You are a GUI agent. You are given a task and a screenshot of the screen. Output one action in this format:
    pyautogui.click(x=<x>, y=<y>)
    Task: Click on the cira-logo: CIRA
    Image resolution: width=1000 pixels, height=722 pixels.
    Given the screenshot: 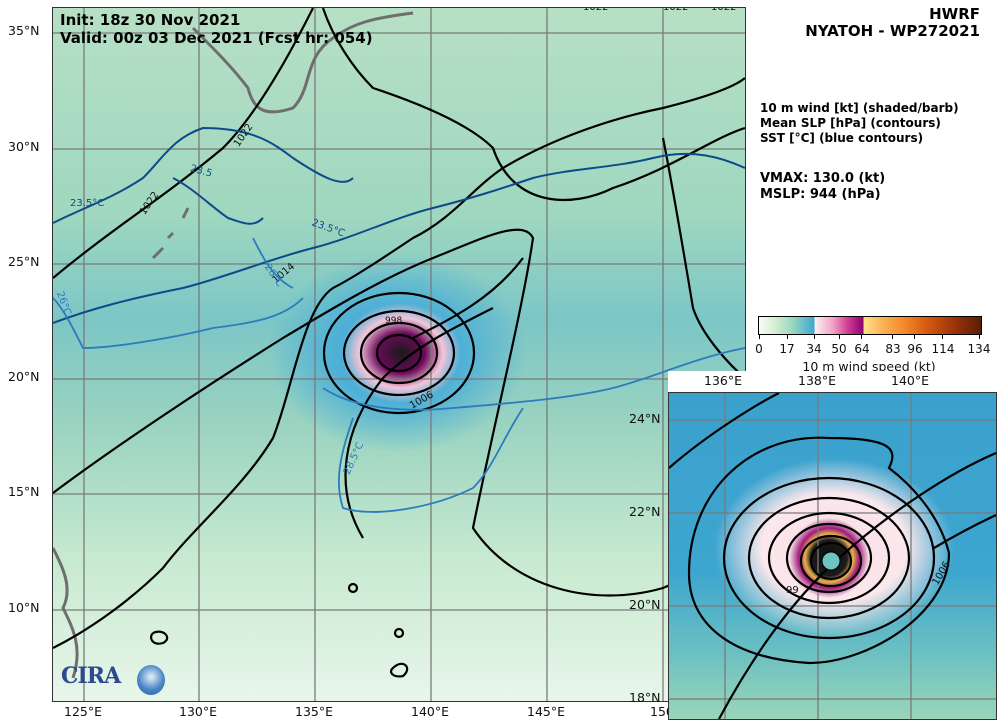 What is the action you would take?
    pyautogui.click(x=91, y=676)
    